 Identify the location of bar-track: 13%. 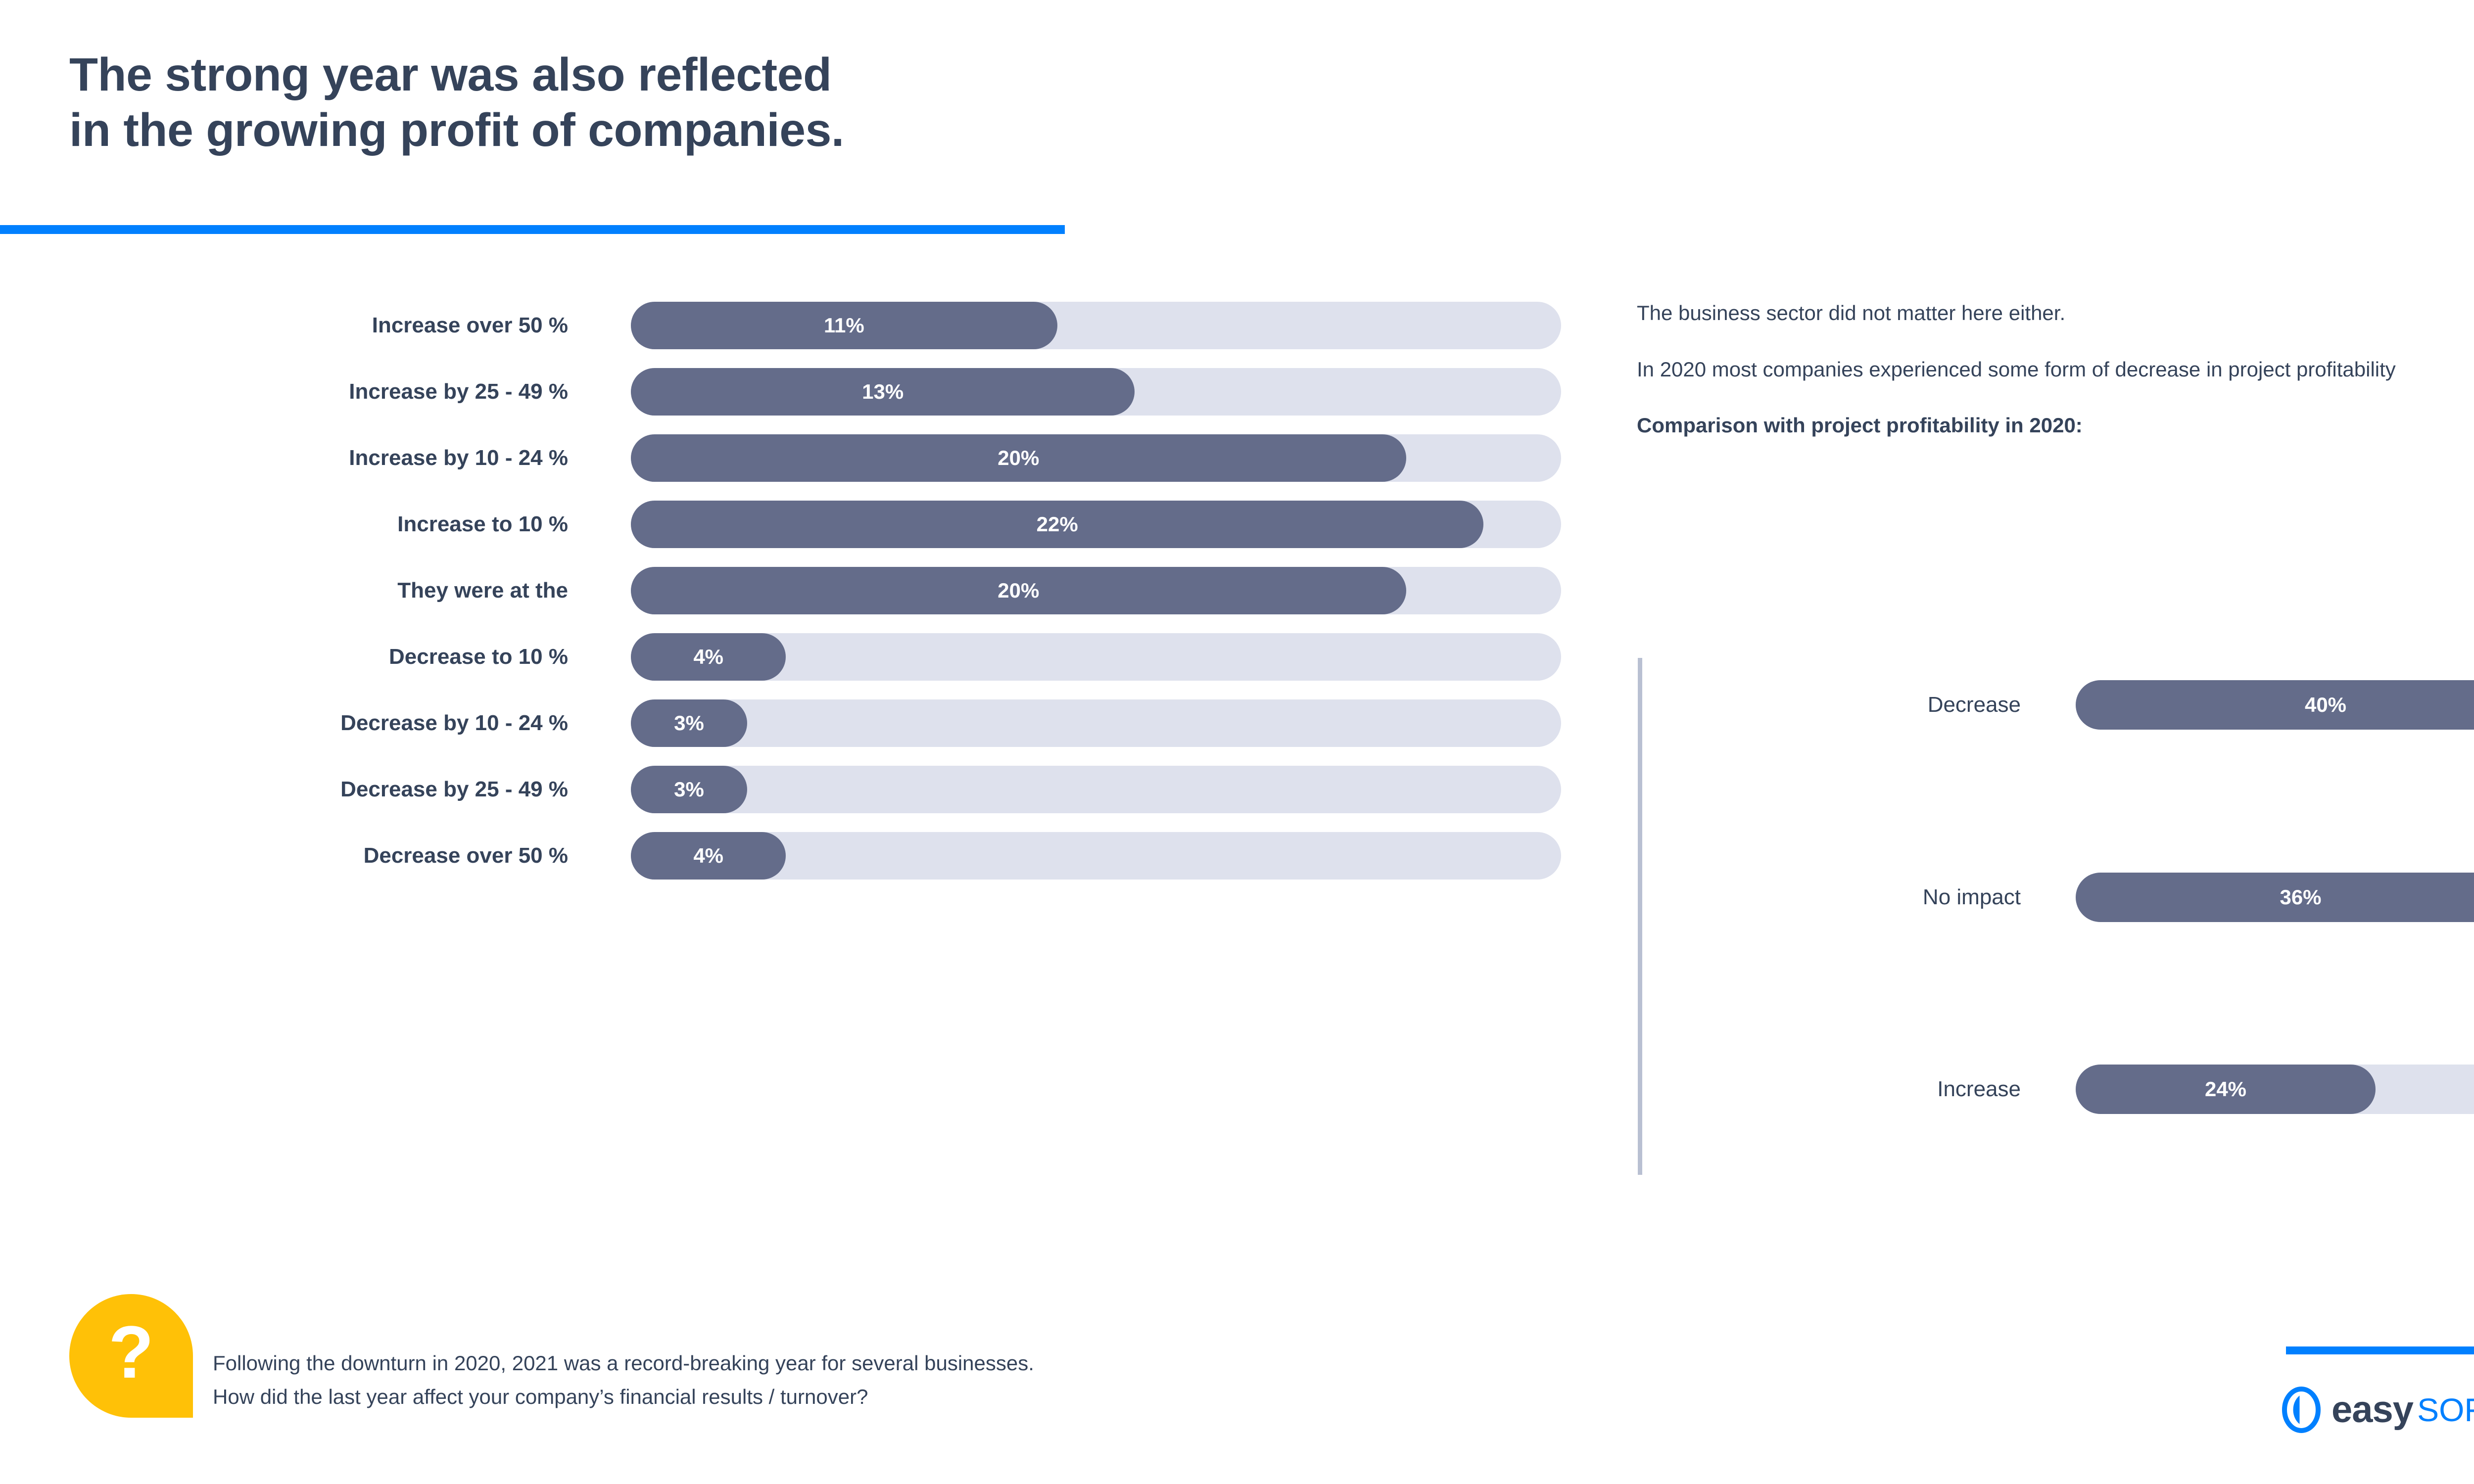
(1096, 392).